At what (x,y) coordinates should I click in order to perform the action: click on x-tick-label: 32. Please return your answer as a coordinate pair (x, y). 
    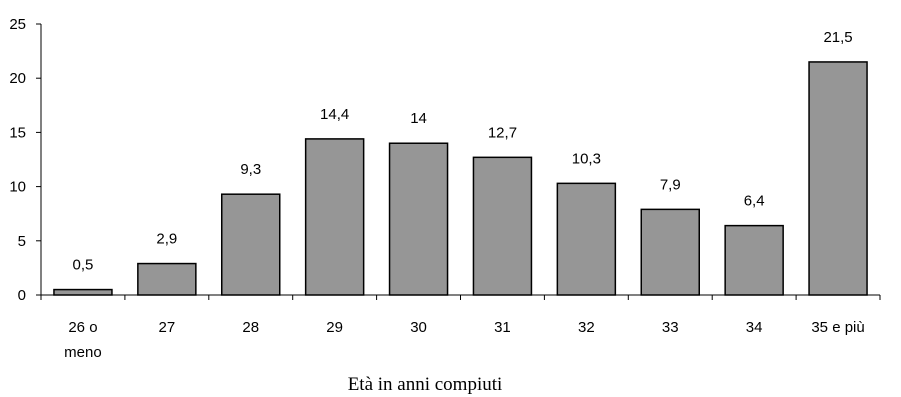
    Looking at the image, I should click on (586, 327).